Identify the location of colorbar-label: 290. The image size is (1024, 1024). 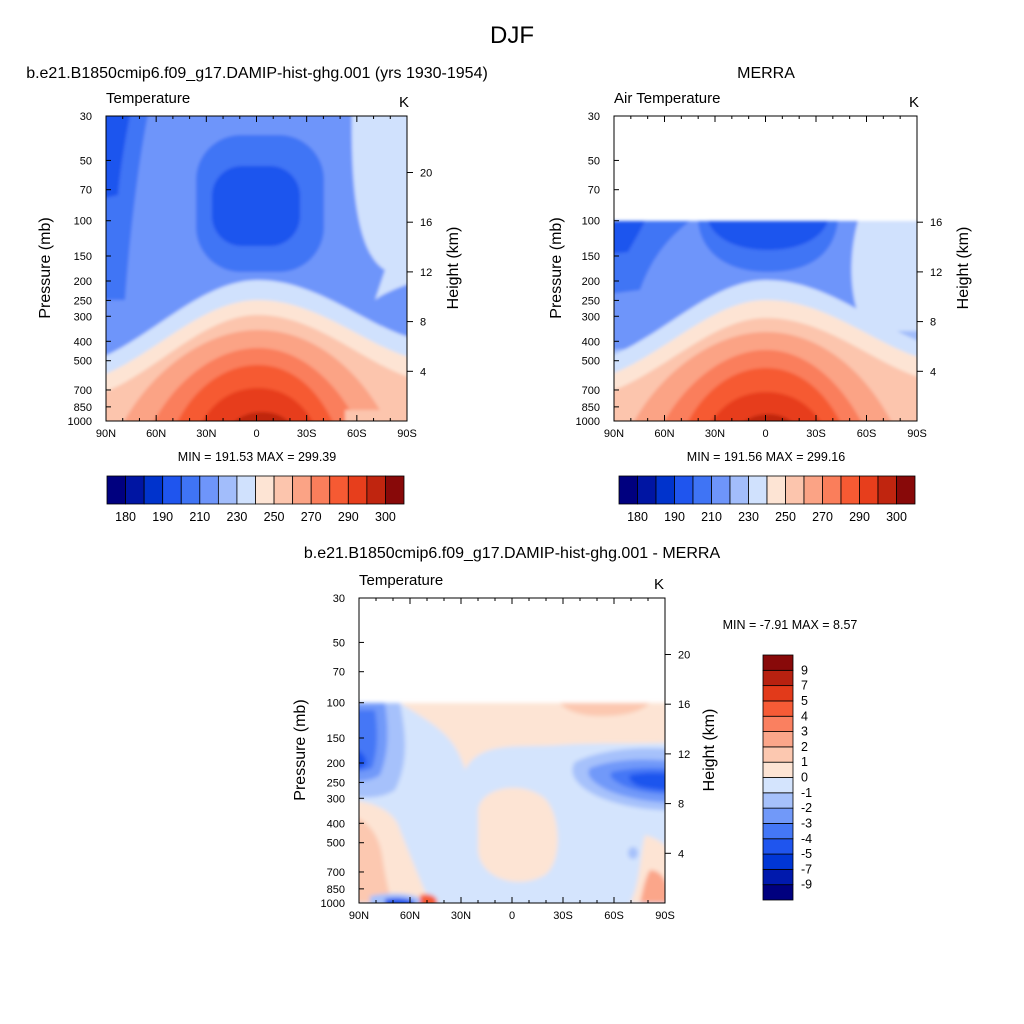
(859, 517).